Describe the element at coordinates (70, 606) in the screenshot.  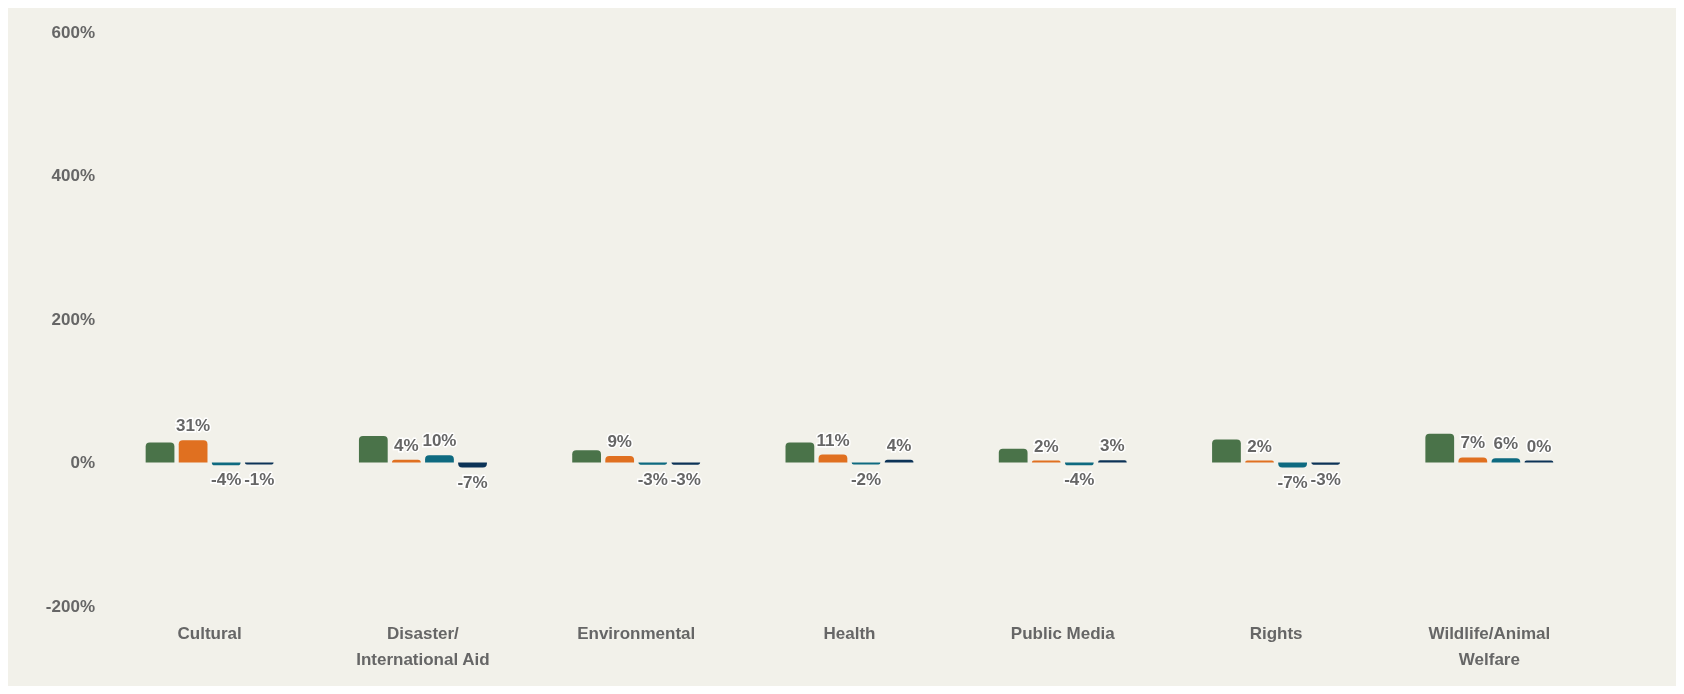
I see `y-tick-label: -200%` at that location.